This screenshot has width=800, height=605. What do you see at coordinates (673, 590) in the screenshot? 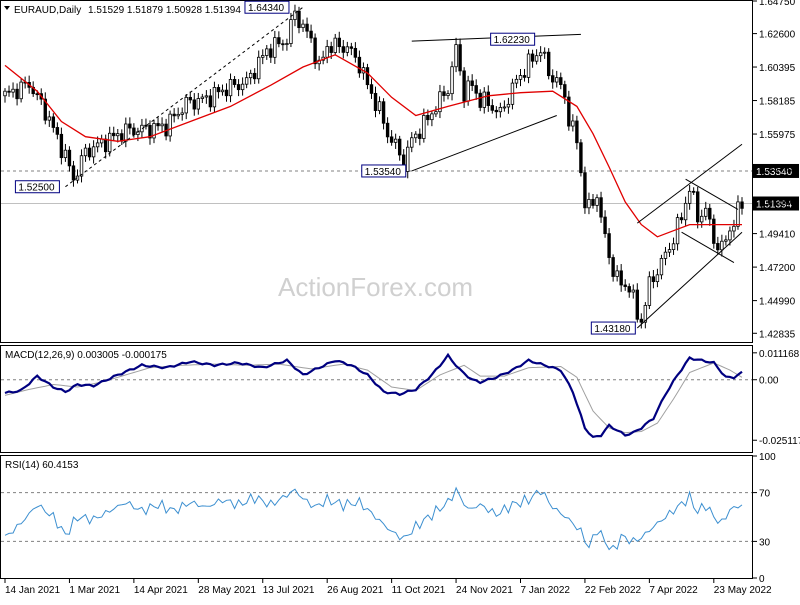
I see `x-tick-label: 7 Apr 2022` at bounding box center [673, 590].